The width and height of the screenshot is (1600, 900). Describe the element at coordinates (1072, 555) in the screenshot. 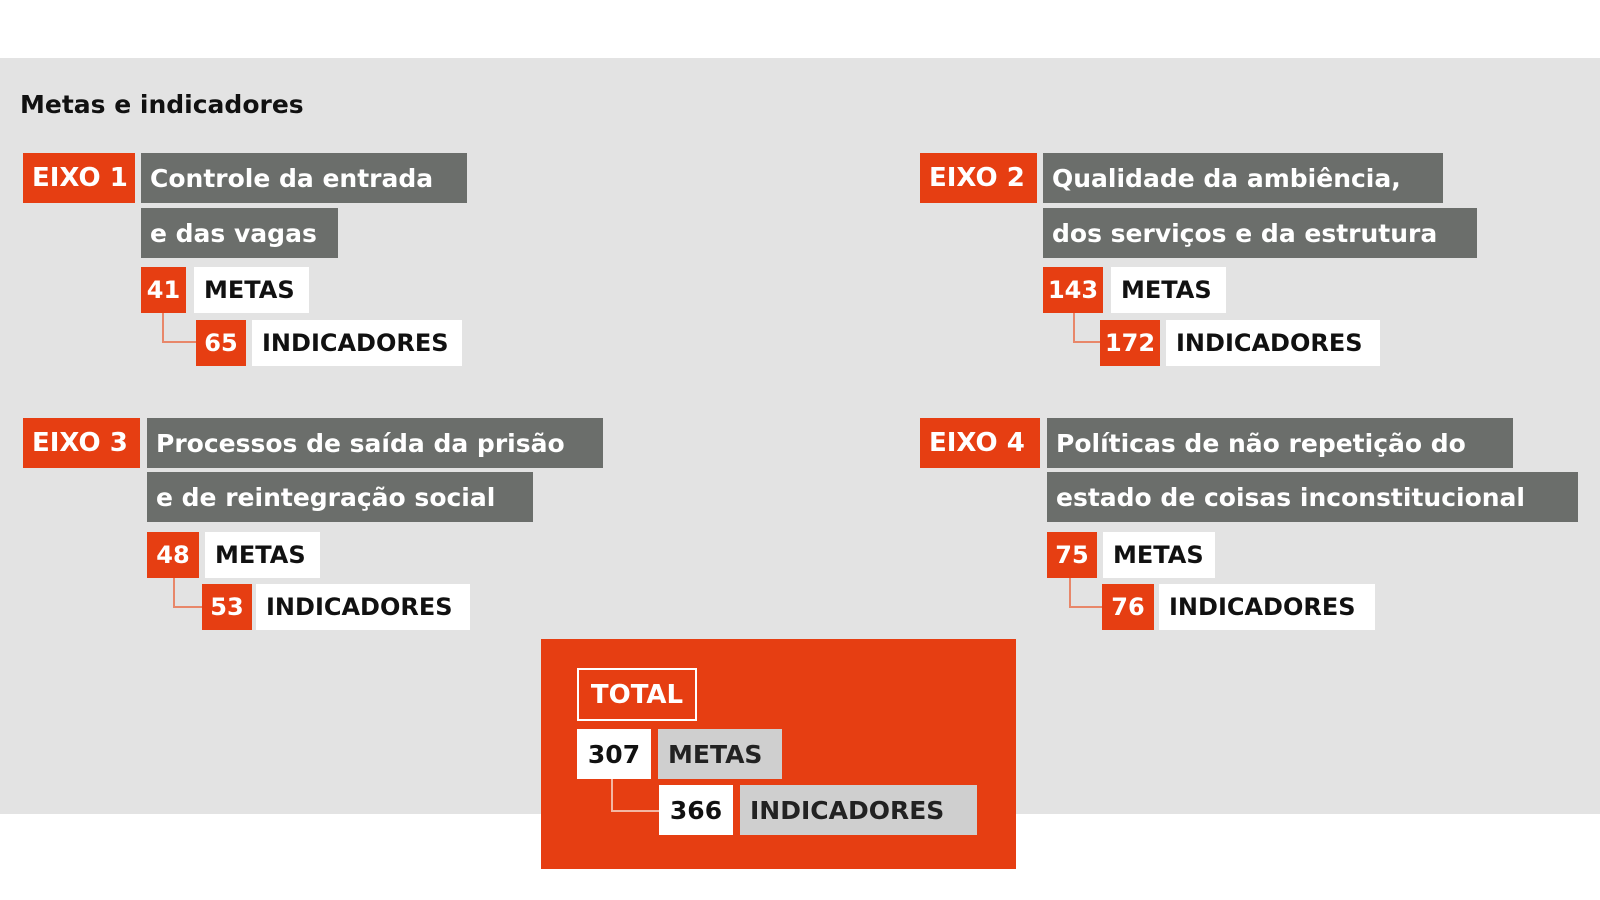

I see `eixo-4-metas-value: 75` at that location.